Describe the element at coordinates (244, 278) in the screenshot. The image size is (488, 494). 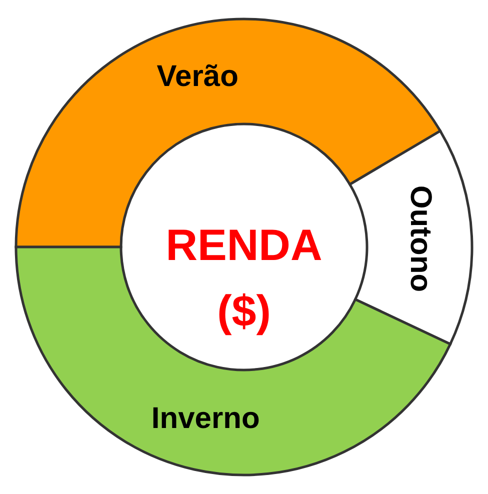
I see `text: RENDA ($)` at that location.